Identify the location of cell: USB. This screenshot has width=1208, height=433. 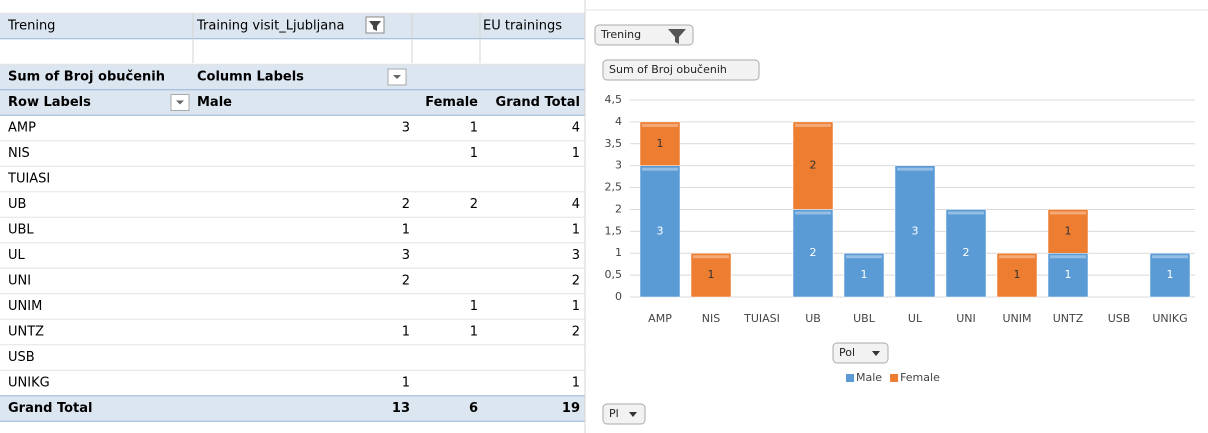
(21, 357).